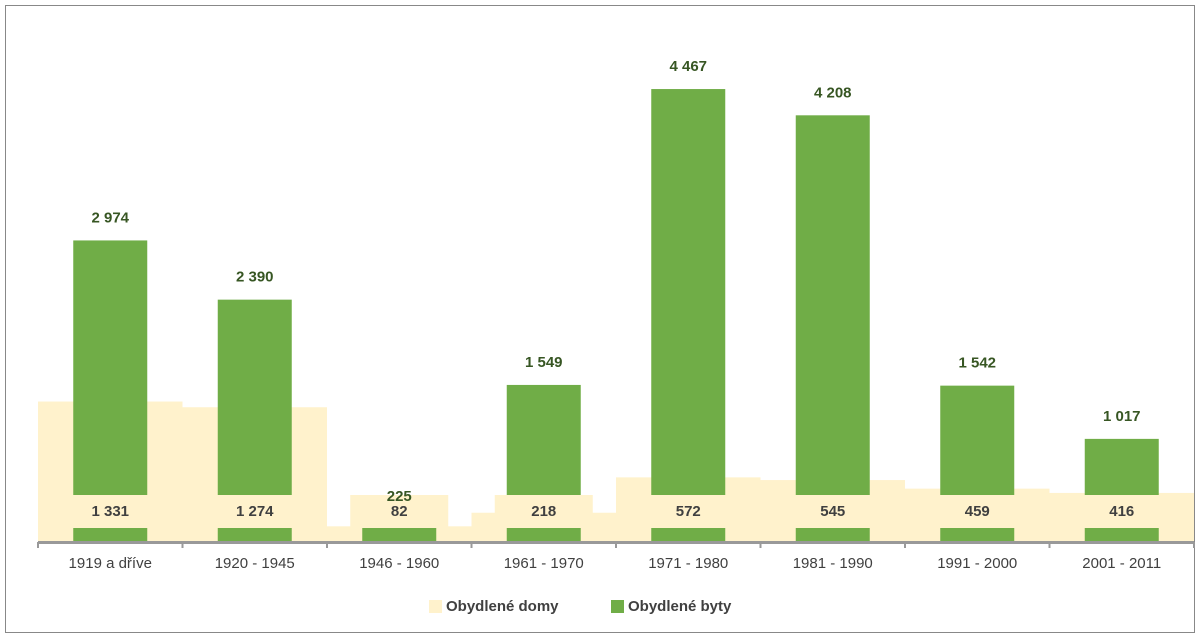 This screenshot has width=1200, height=643. I want to click on legend-label: Obydlené domy, so click(502, 606).